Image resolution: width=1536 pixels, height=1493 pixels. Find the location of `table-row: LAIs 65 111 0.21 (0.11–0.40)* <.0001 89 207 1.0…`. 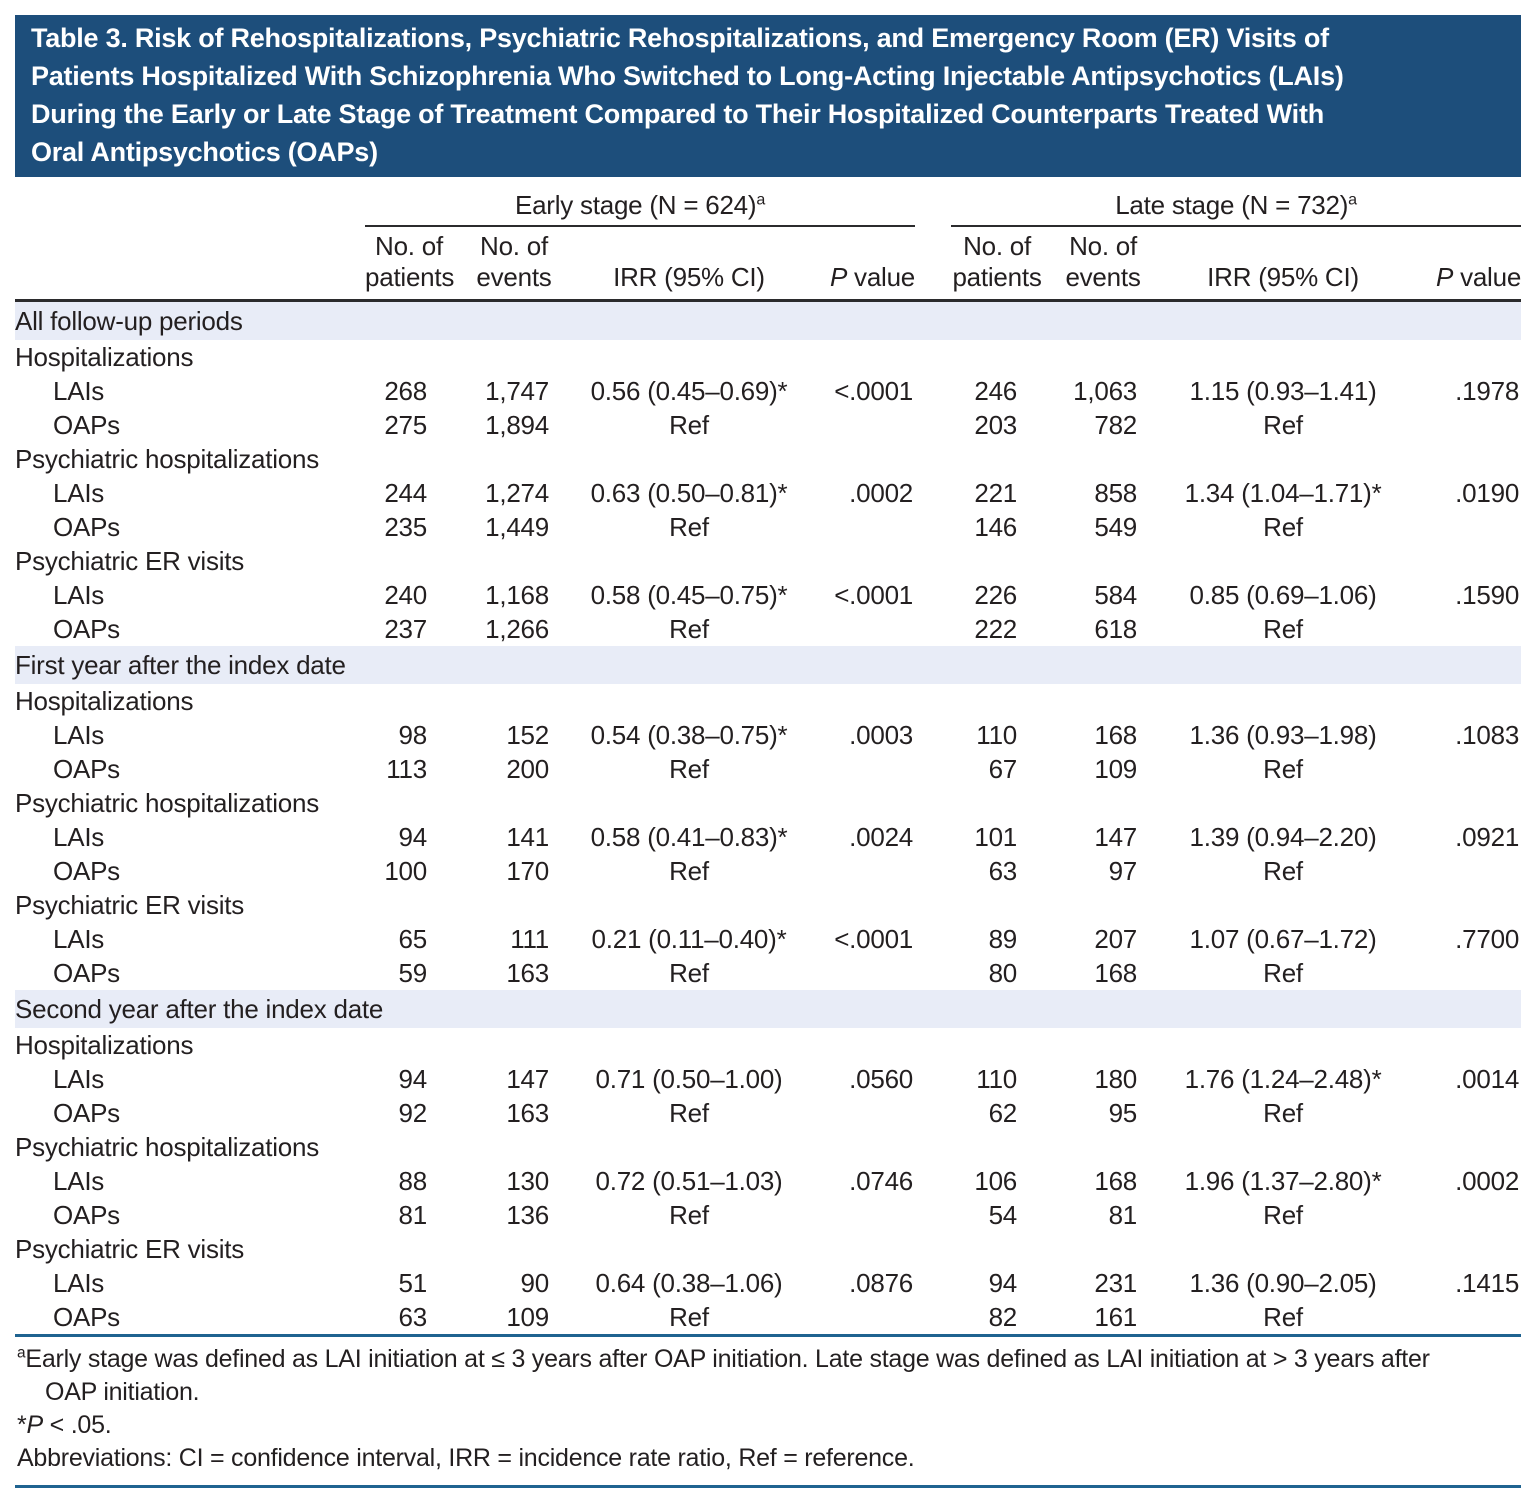

table-row: LAIs 65 111 0.21 (0.11–0.40)* <.0001 89 207 1.0… is located at coordinates (768, 939).